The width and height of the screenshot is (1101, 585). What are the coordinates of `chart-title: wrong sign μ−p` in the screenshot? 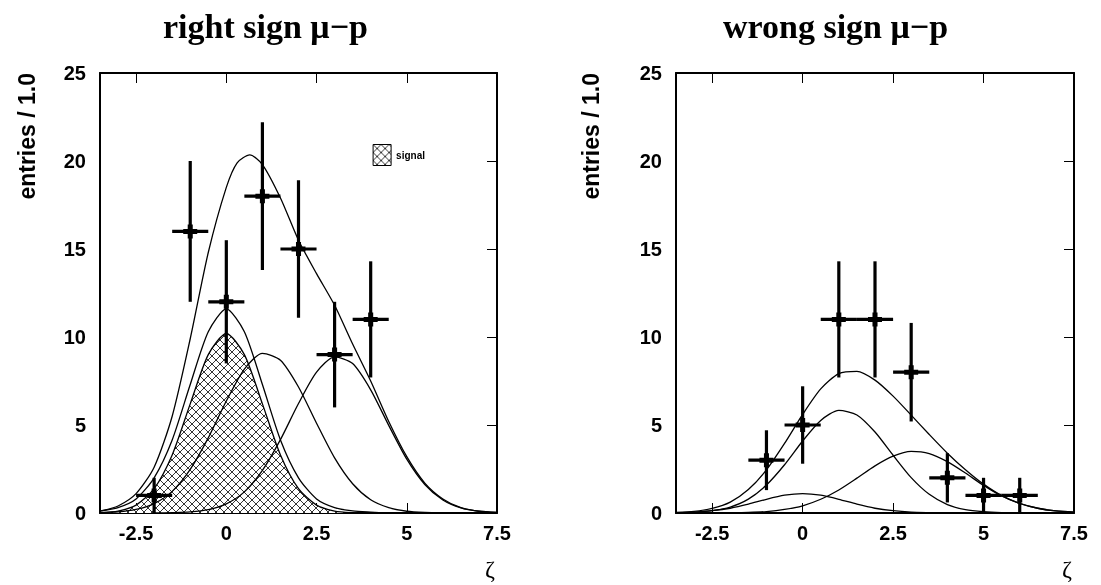 It's located at (836, 26).